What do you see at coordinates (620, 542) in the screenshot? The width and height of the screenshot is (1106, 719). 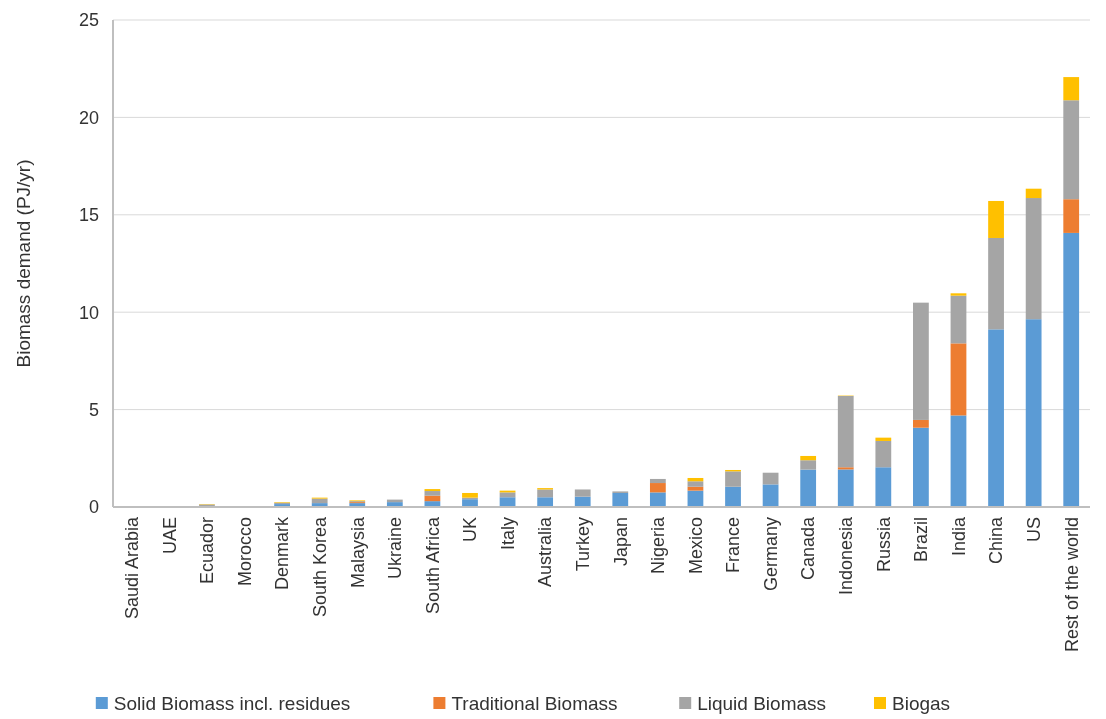 I see `x-tick-label: Japan` at bounding box center [620, 542].